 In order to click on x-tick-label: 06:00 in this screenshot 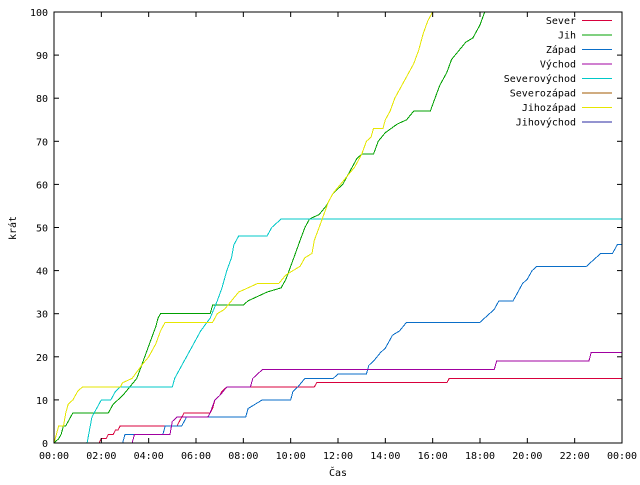, I will do `click(196, 456)`.